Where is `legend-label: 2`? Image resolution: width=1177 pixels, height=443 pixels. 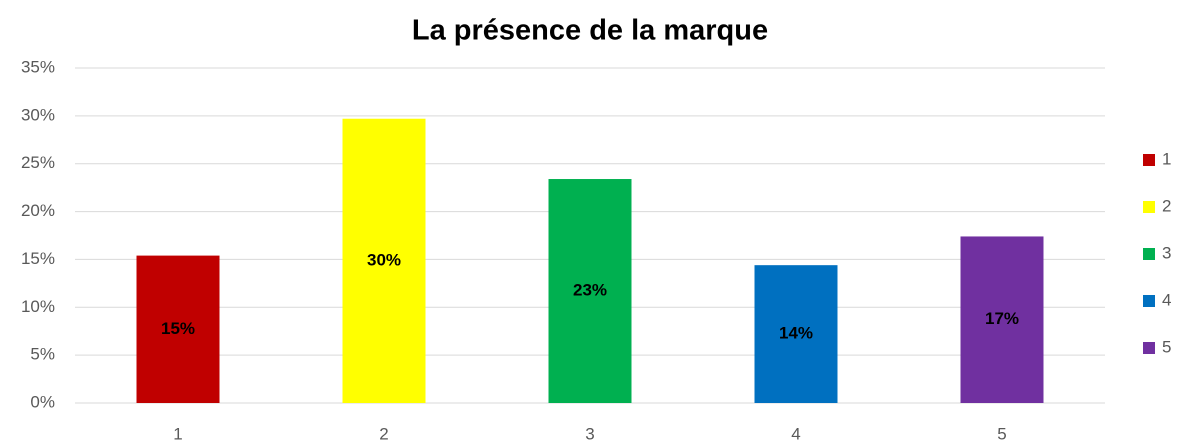
legend-label: 2 is located at coordinates (1166, 205).